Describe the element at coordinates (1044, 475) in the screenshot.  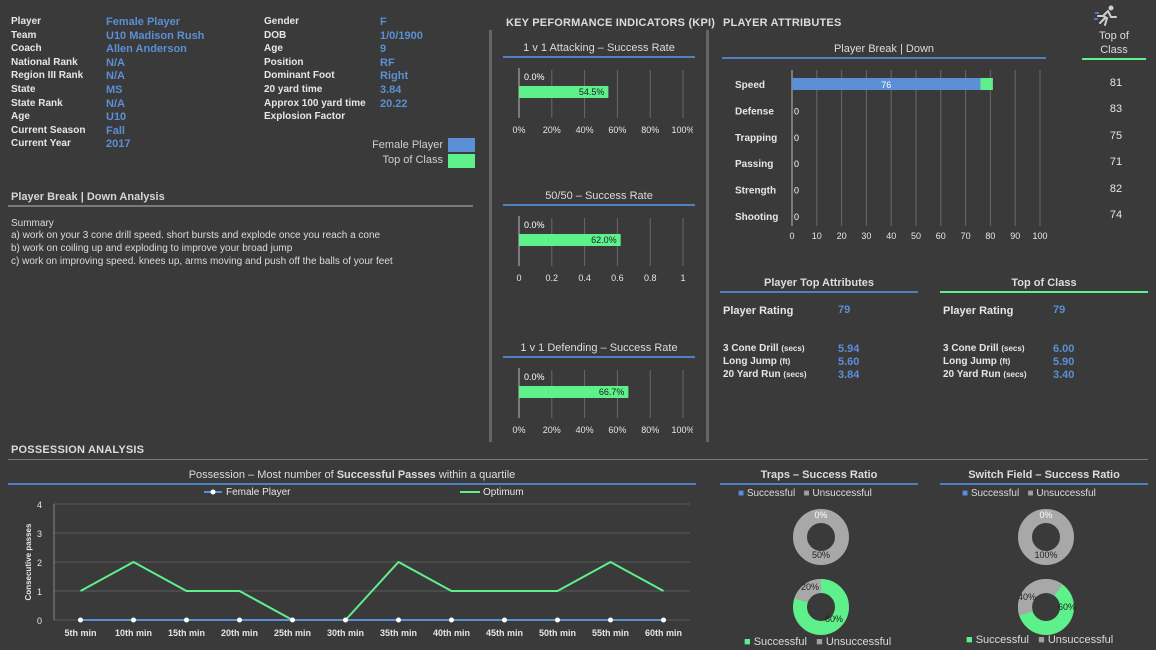
I see `switch-title: Switch Field – Success Ratio` at that location.